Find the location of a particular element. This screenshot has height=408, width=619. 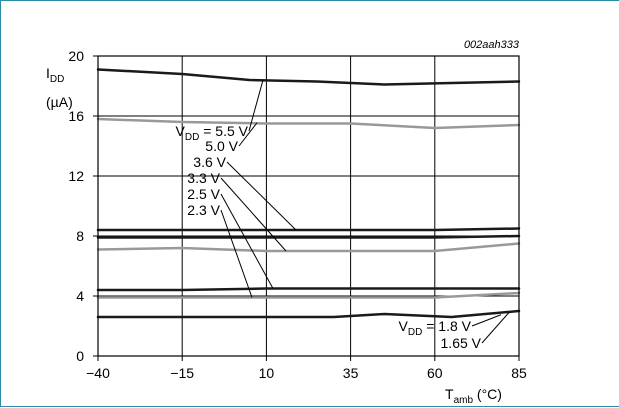

figure-id: 002aah333 is located at coordinates (492, 45).